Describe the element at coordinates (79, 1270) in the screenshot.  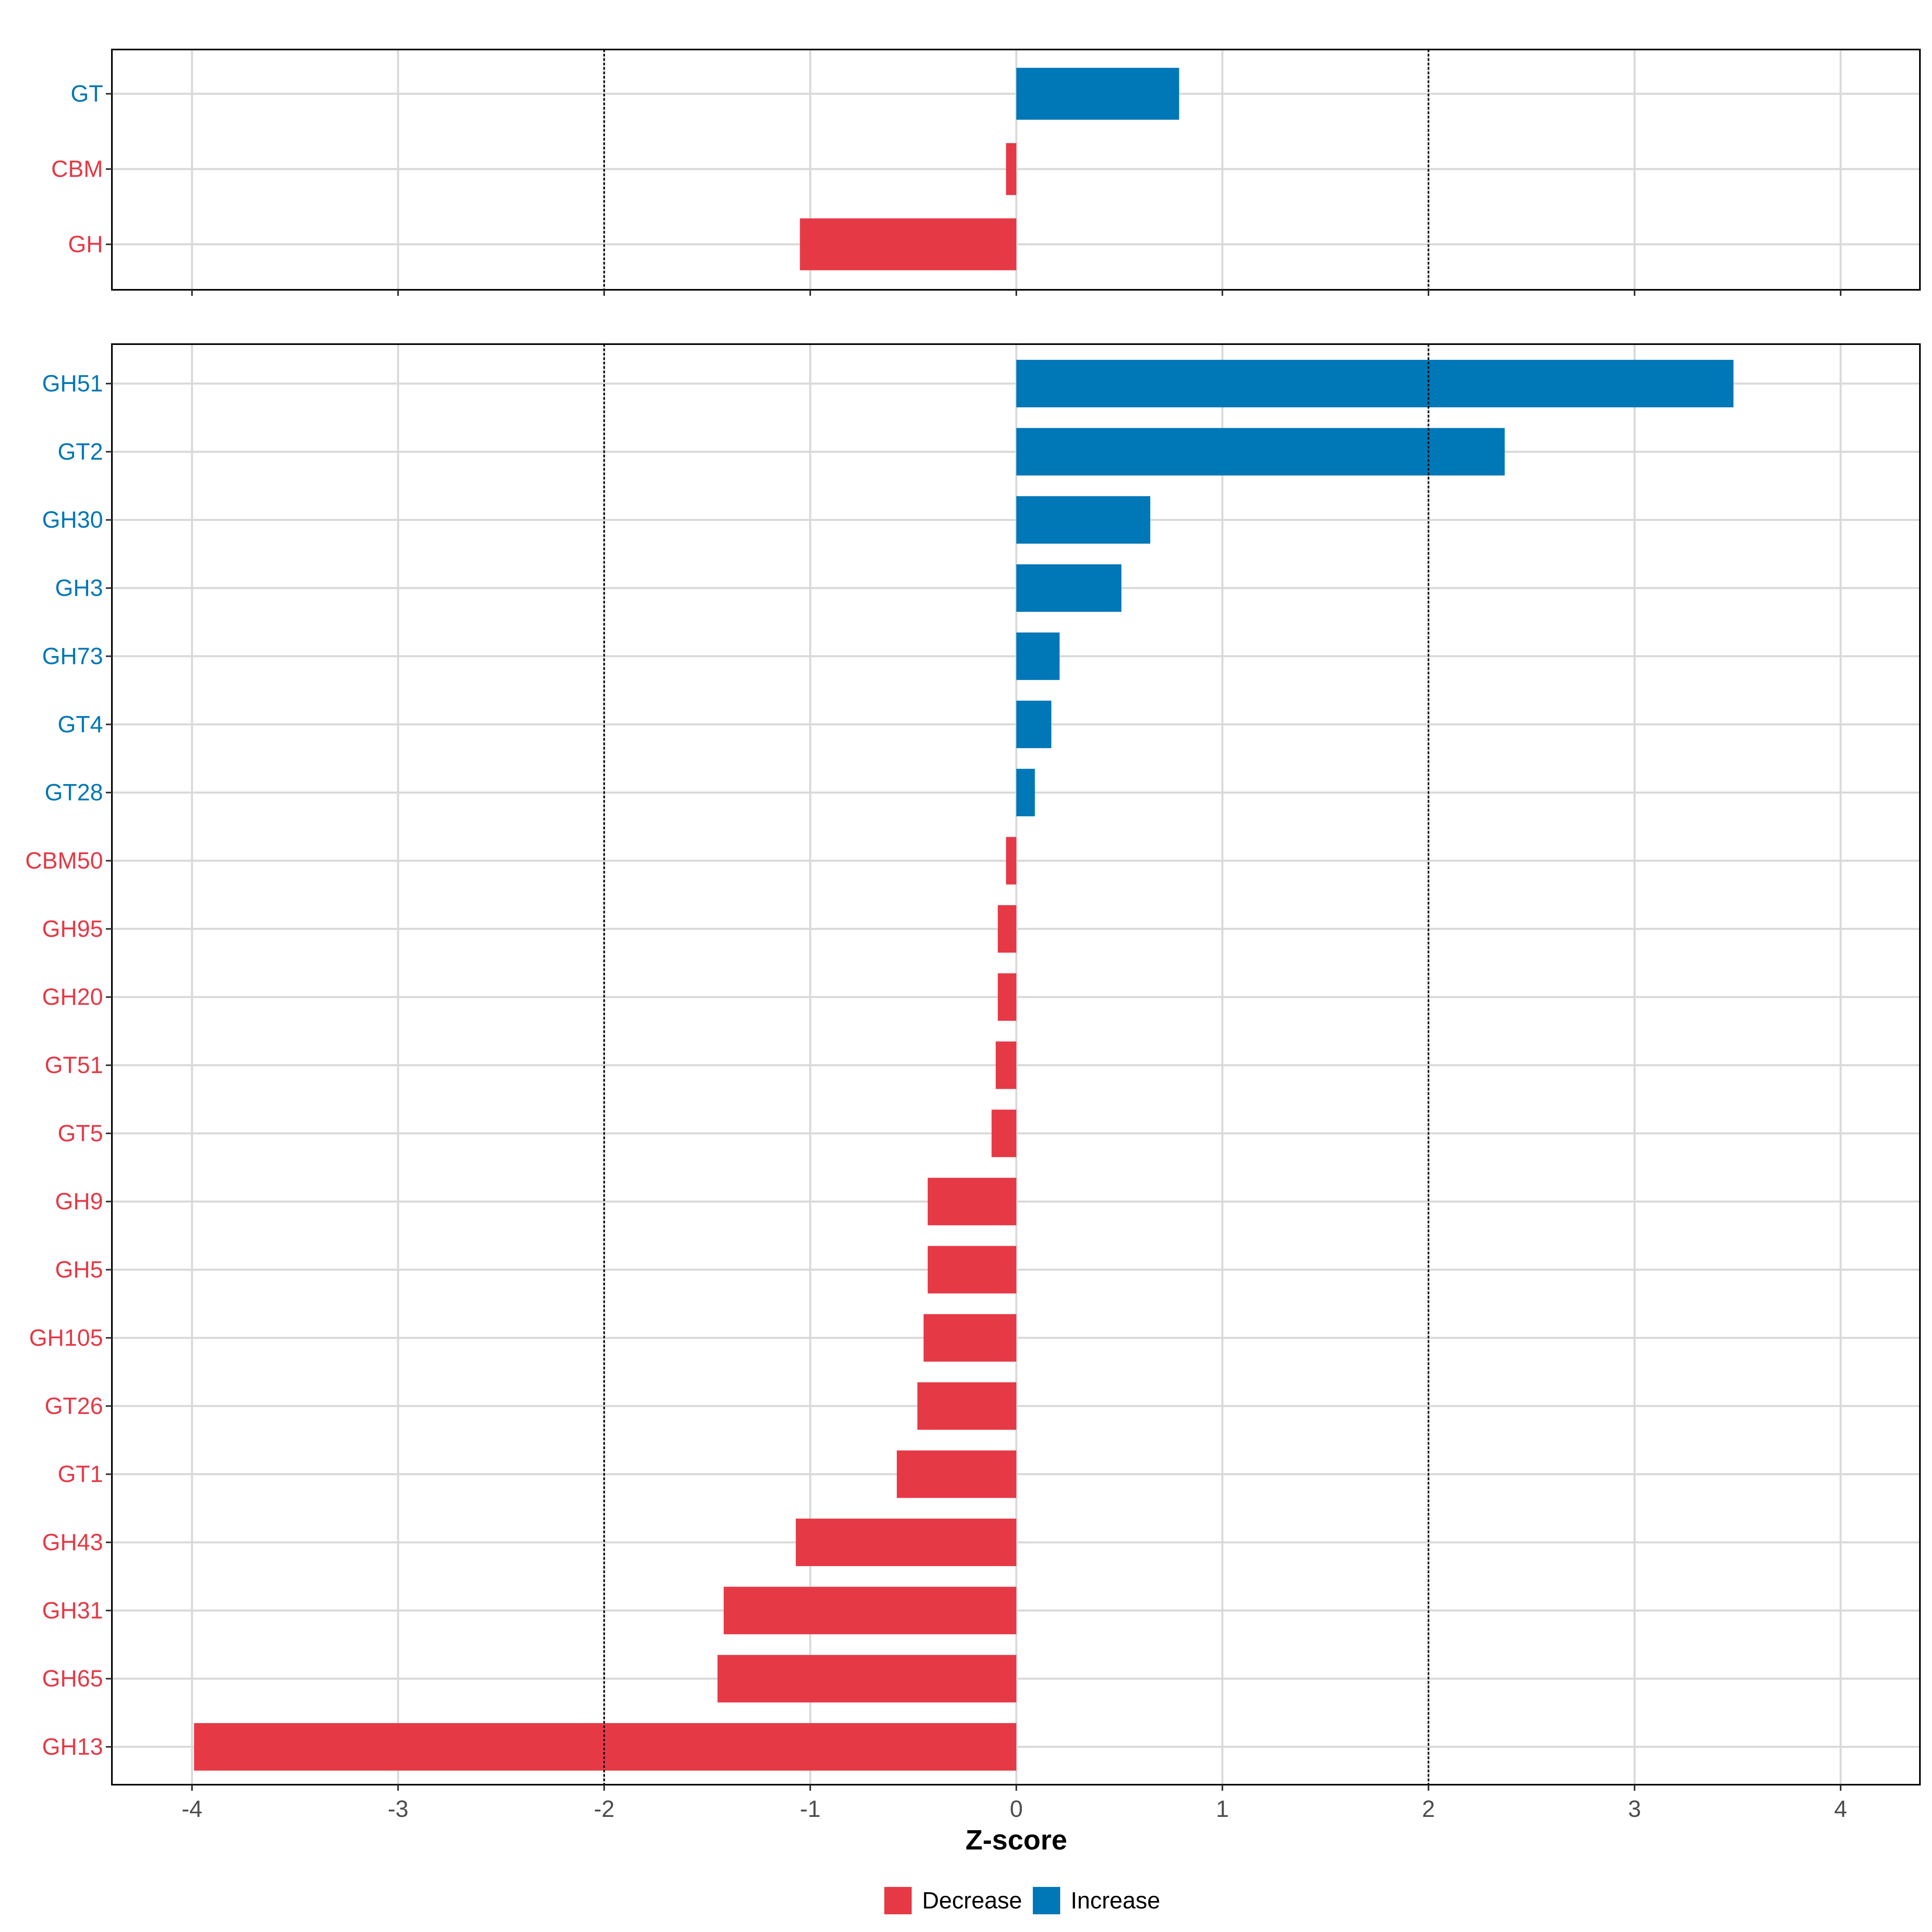
I see `y-tick-label: GH5` at that location.